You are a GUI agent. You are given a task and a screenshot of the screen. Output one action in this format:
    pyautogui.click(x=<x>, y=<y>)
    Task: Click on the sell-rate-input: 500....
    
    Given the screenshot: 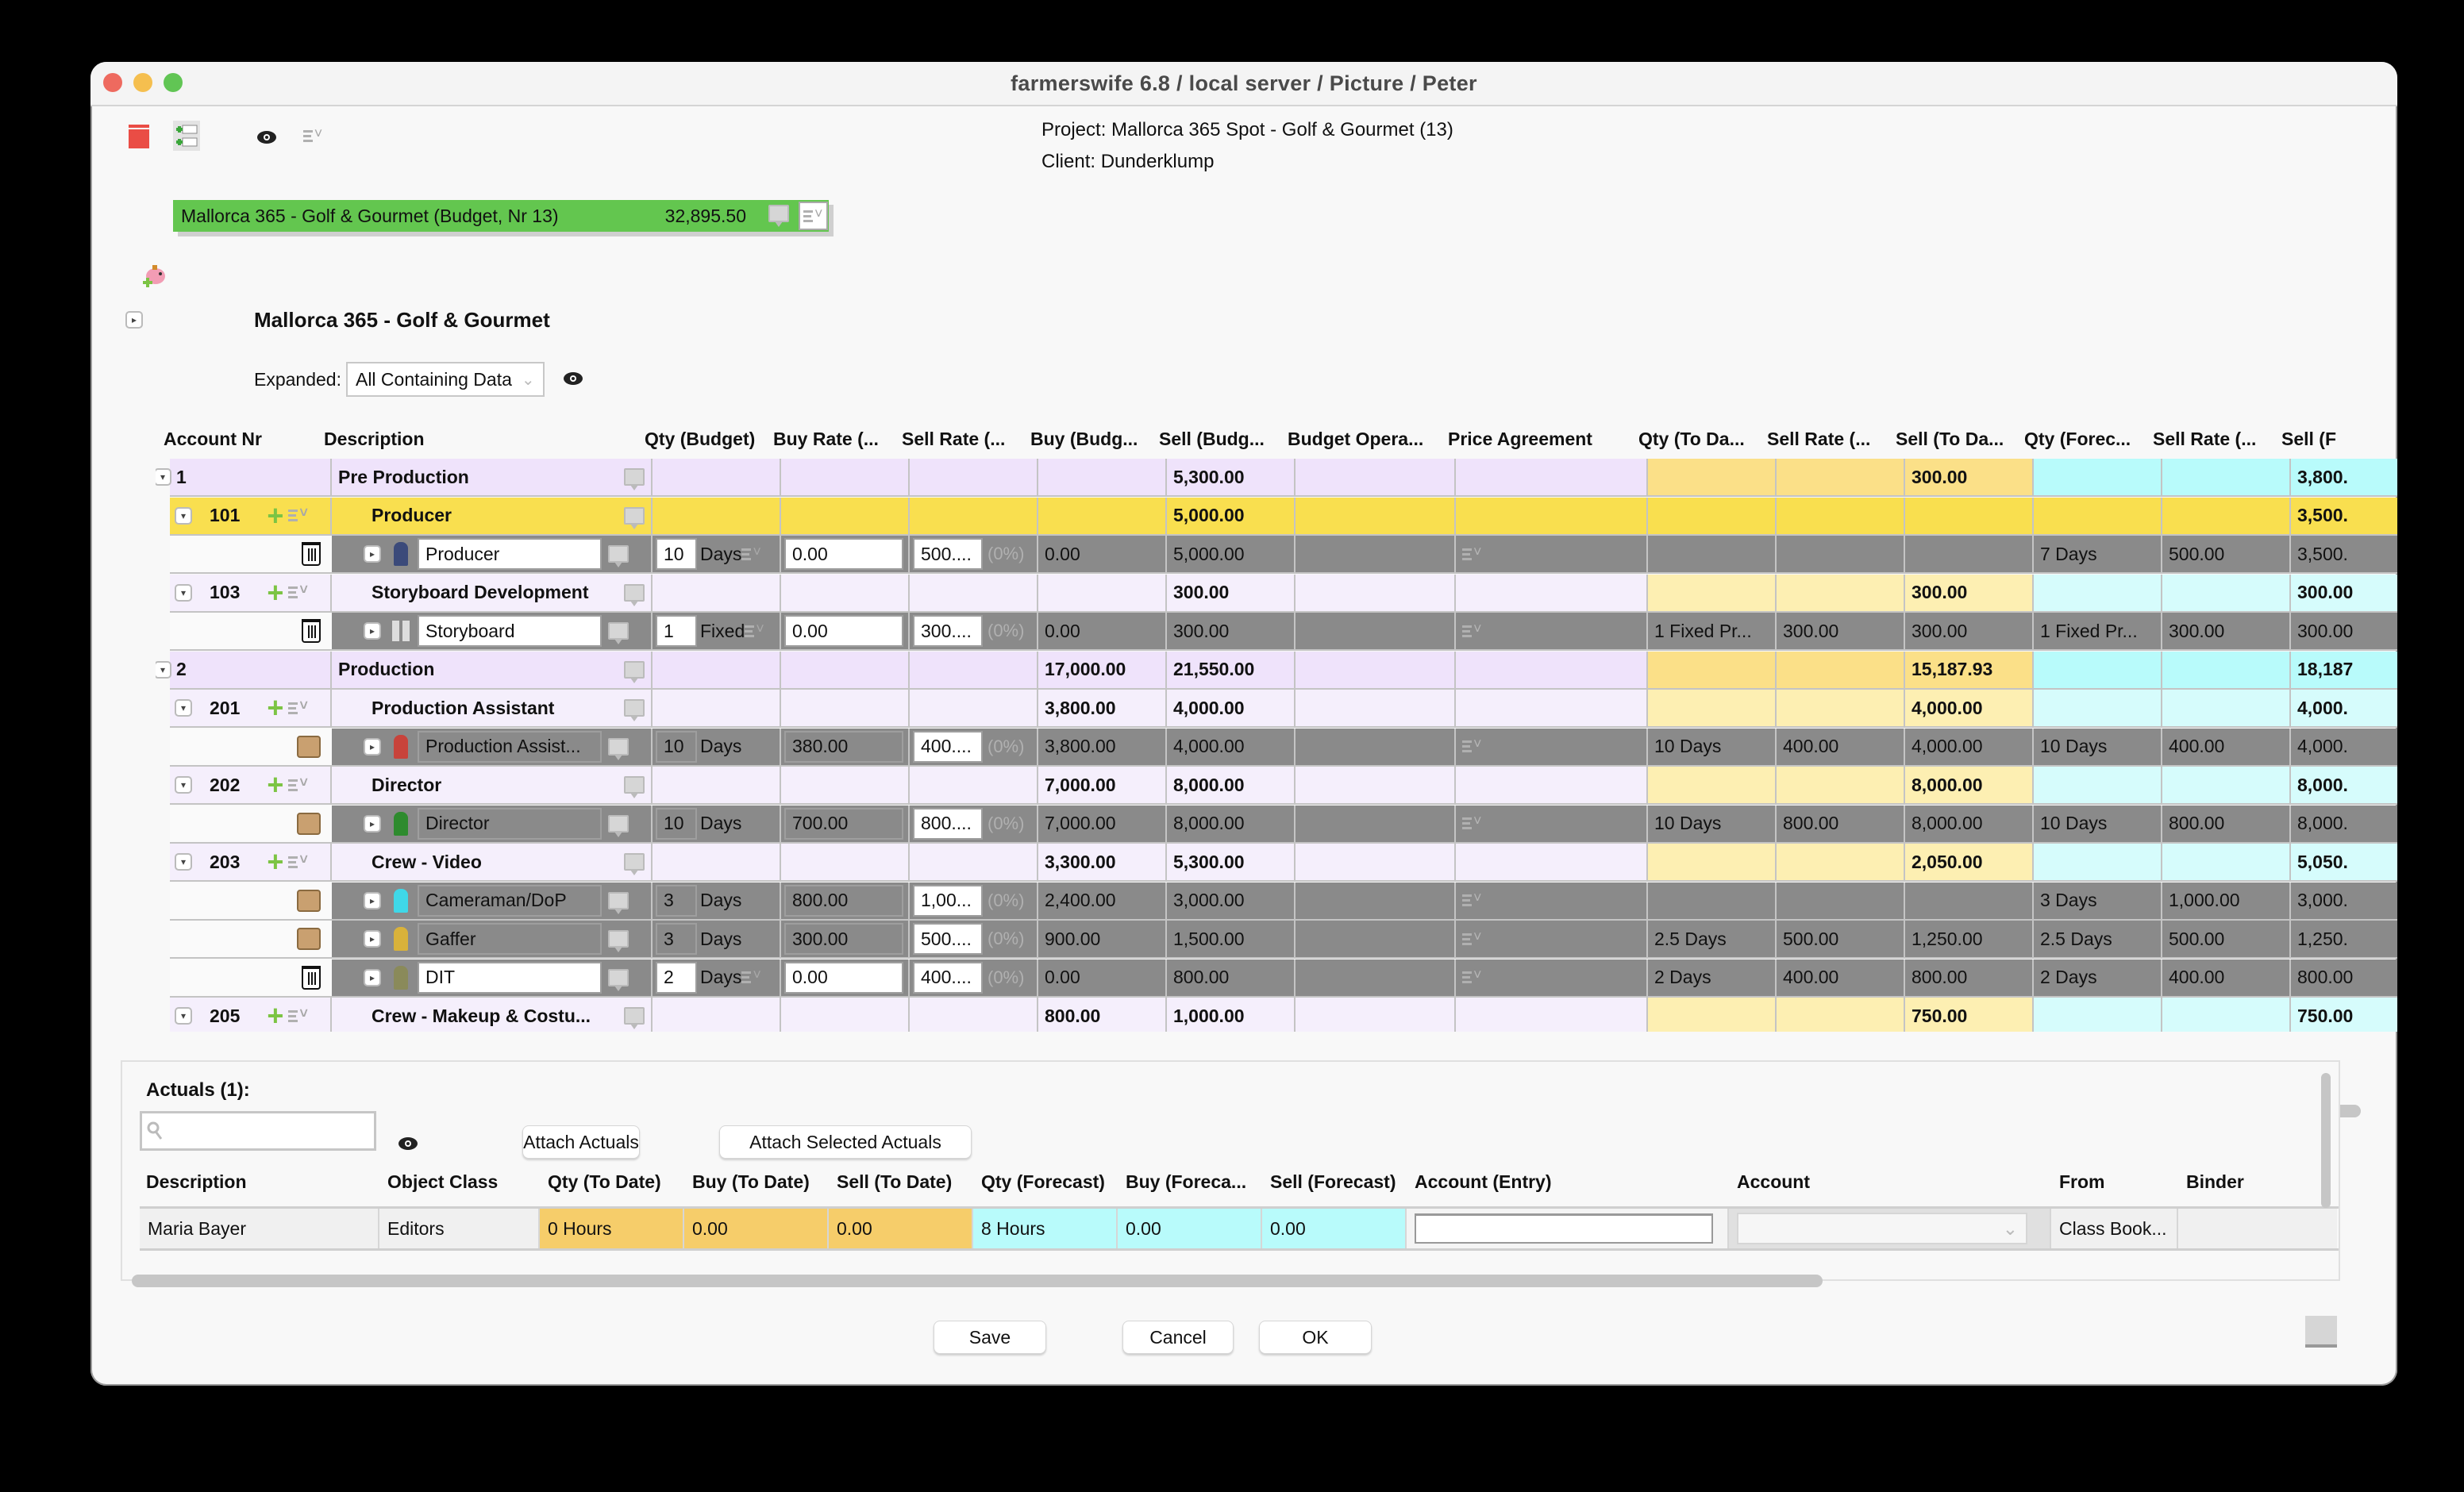 What is the action you would take?
    pyautogui.click(x=948, y=554)
    